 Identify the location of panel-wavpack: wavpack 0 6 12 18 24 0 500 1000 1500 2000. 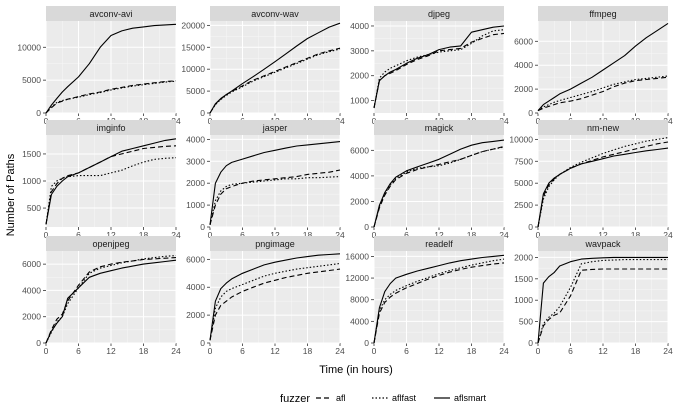
(593, 296).